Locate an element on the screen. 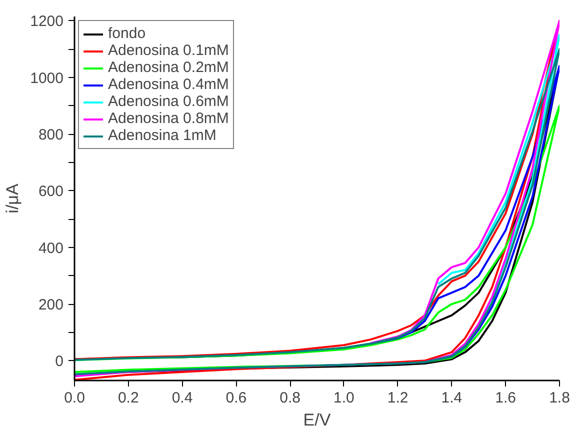 The image size is (573, 432). y-axis-title: i/μA is located at coordinates (12, 198).